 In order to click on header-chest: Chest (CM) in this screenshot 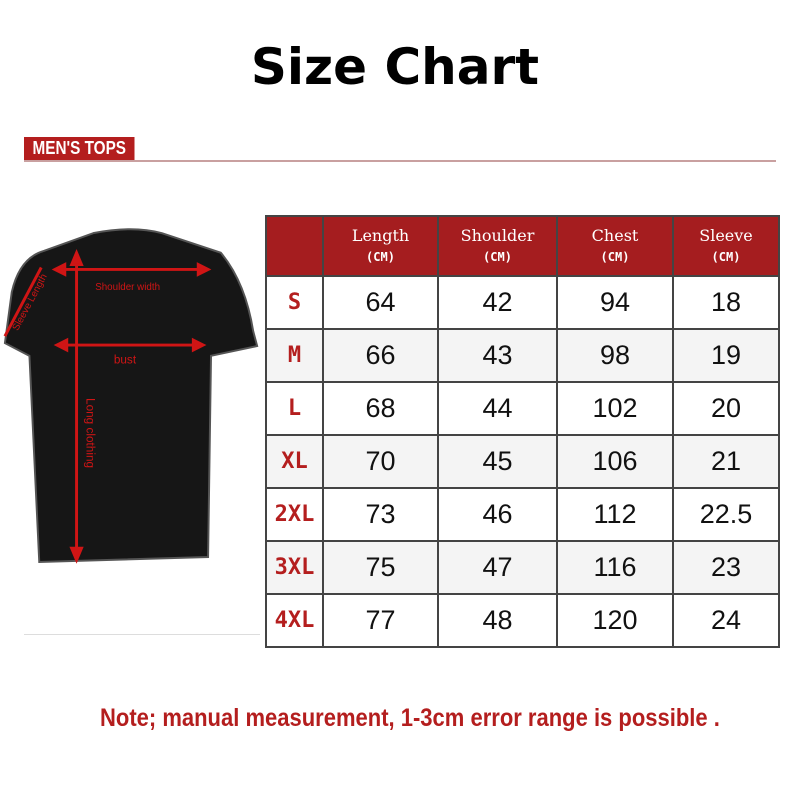, I will do `click(615, 246)`.